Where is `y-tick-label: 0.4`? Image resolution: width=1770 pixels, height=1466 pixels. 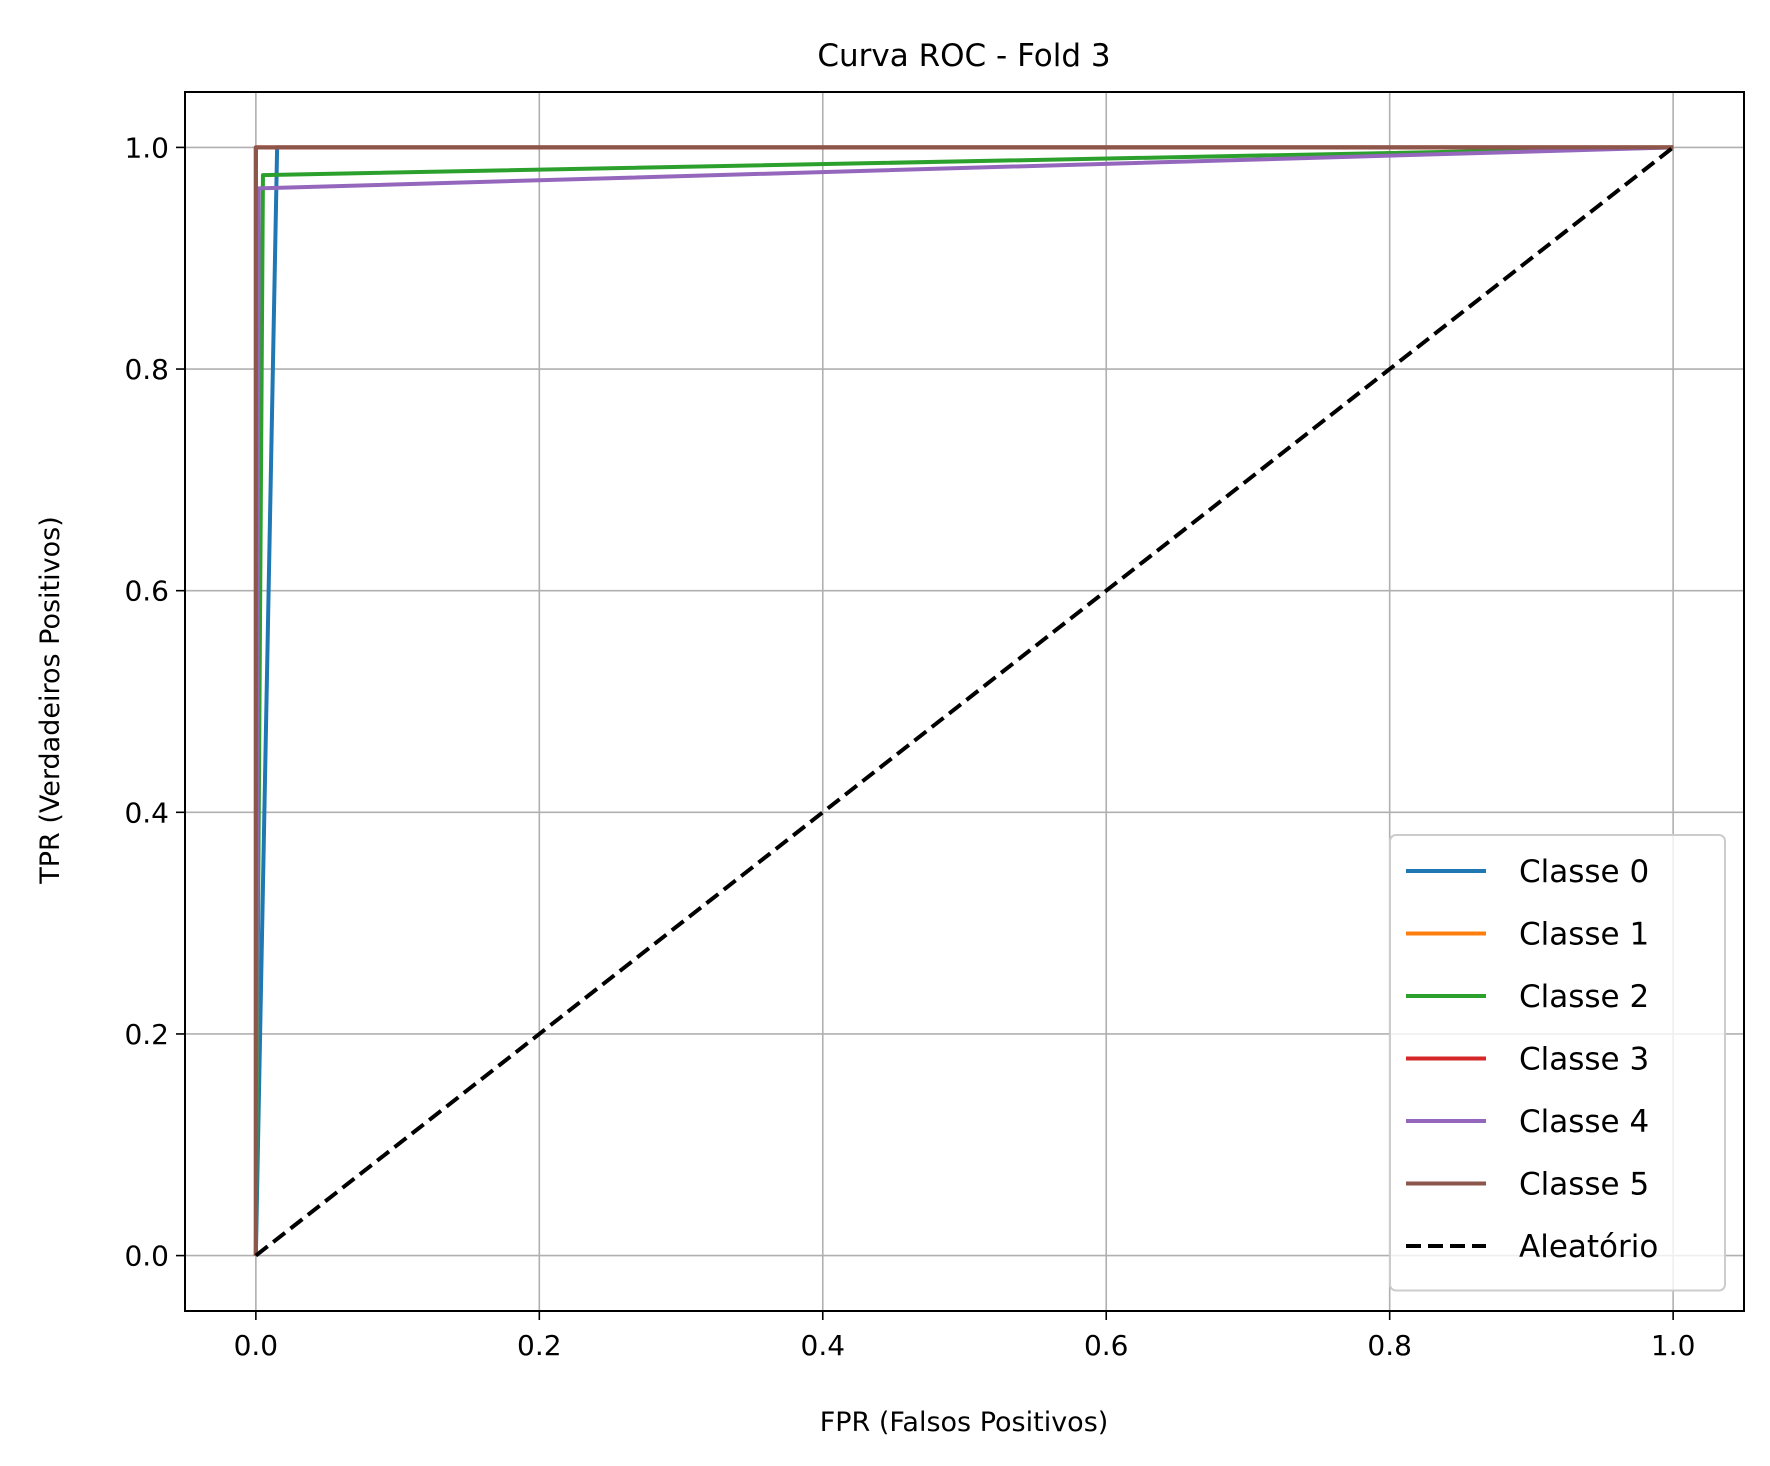
y-tick-label: 0.4 is located at coordinates (146, 812).